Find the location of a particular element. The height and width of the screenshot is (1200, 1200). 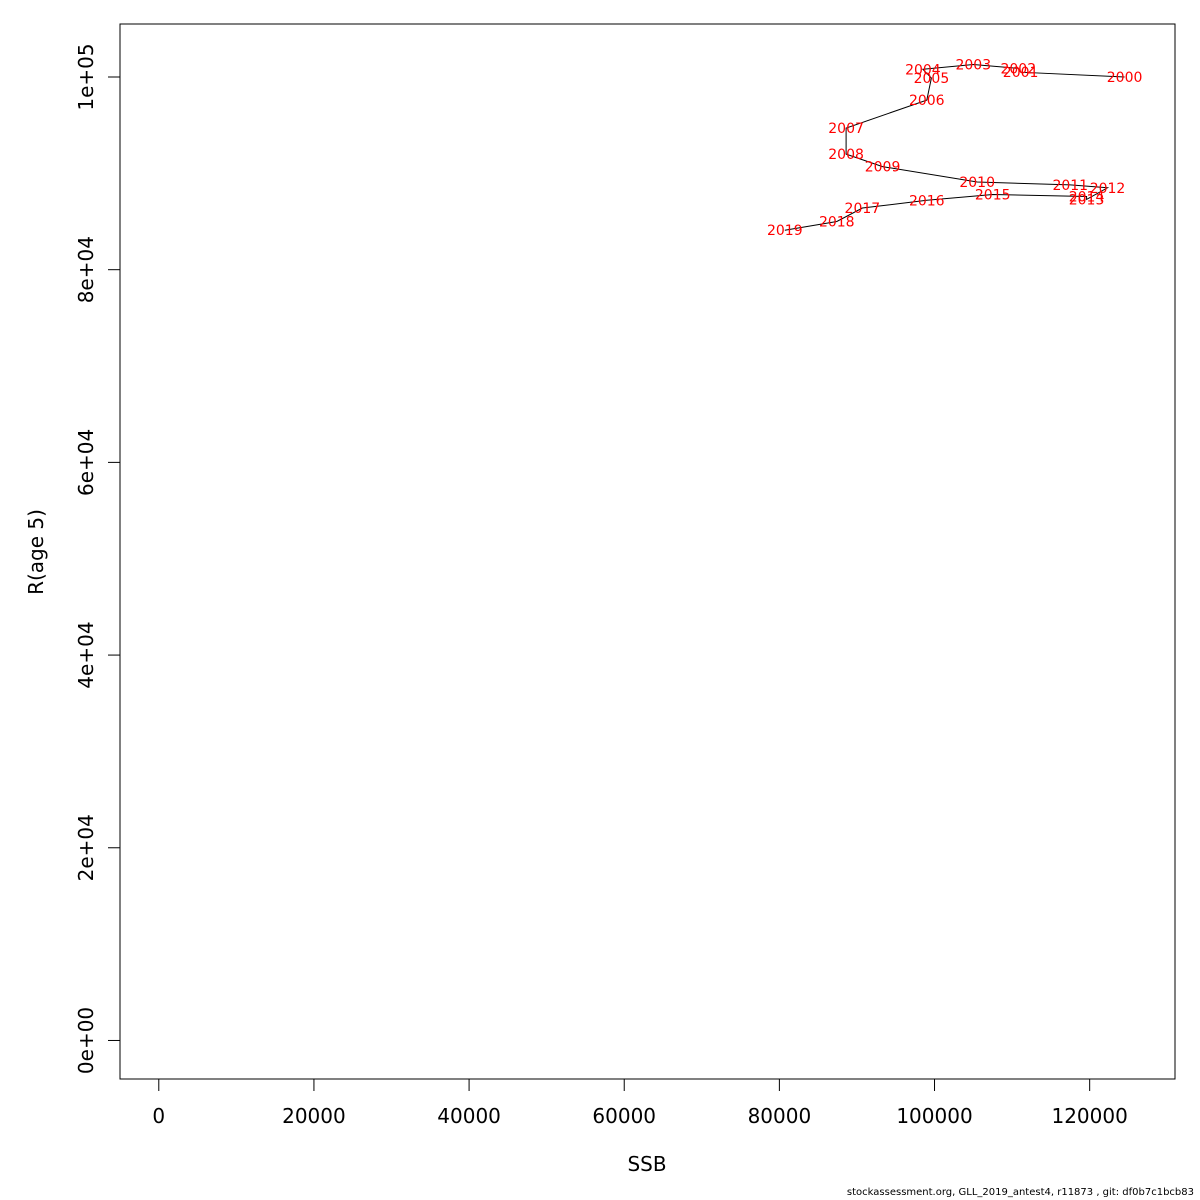

point-label-2017: 2017 is located at coordinates (863, 209).